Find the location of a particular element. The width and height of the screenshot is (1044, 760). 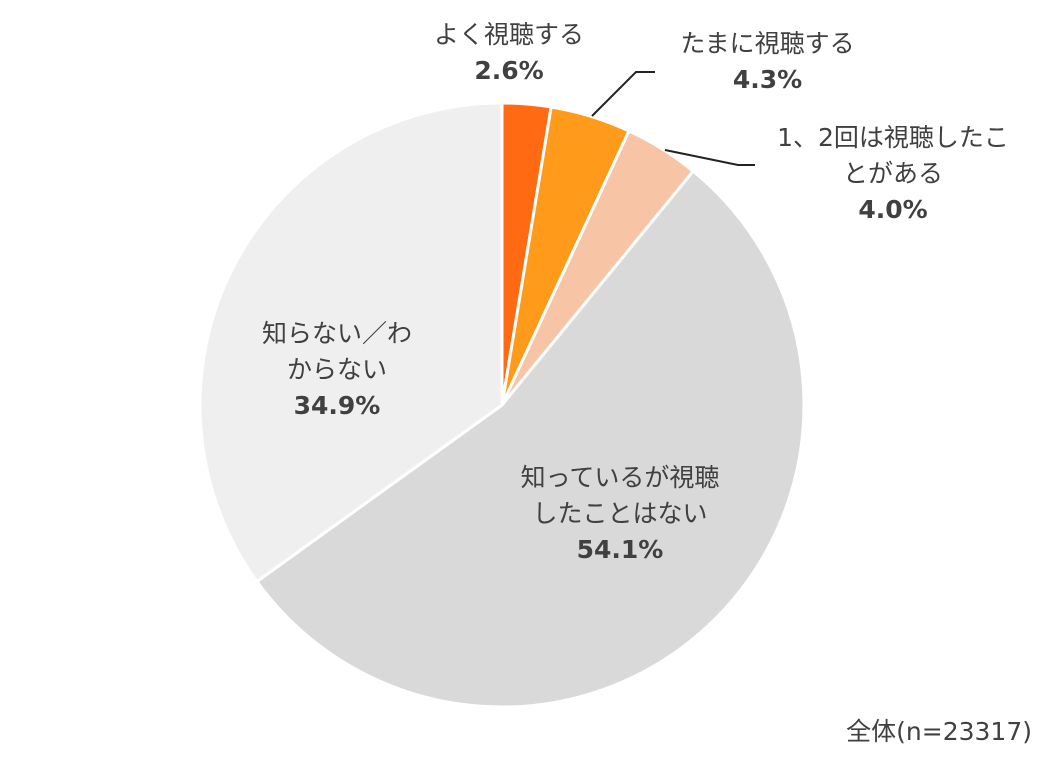

slice-label-text: 知っているが視聴 is located at coordinates (620, 477).